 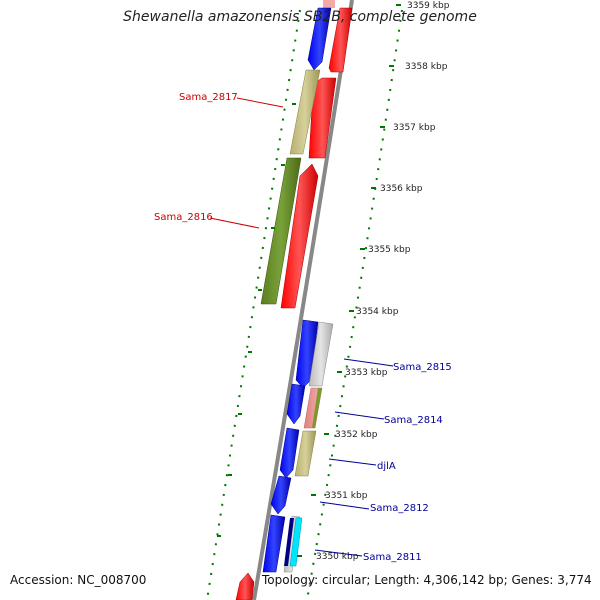 I want to click on gene-label-sama-2816: Sama_2816, so click(x=183, y=217).